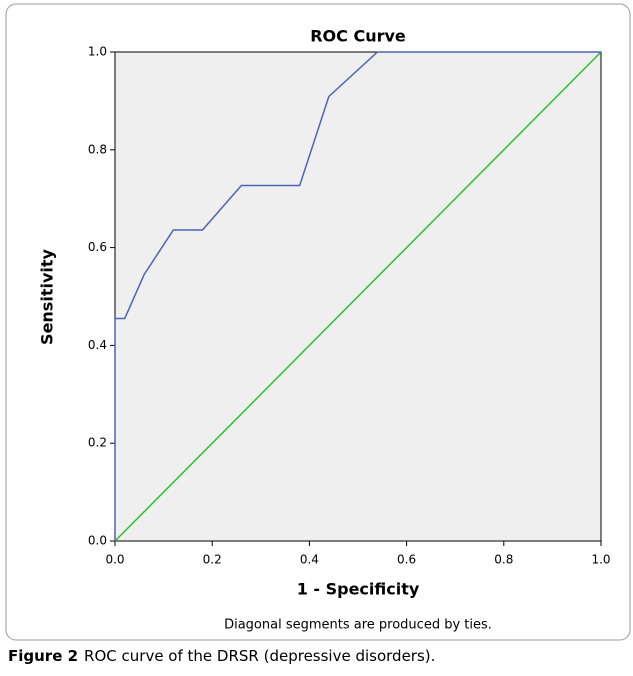 The image size is (633, 676). Describe the element at coordinates (406, 560) in the screenshot. I see `x-tick-label: 0.6` at that location.